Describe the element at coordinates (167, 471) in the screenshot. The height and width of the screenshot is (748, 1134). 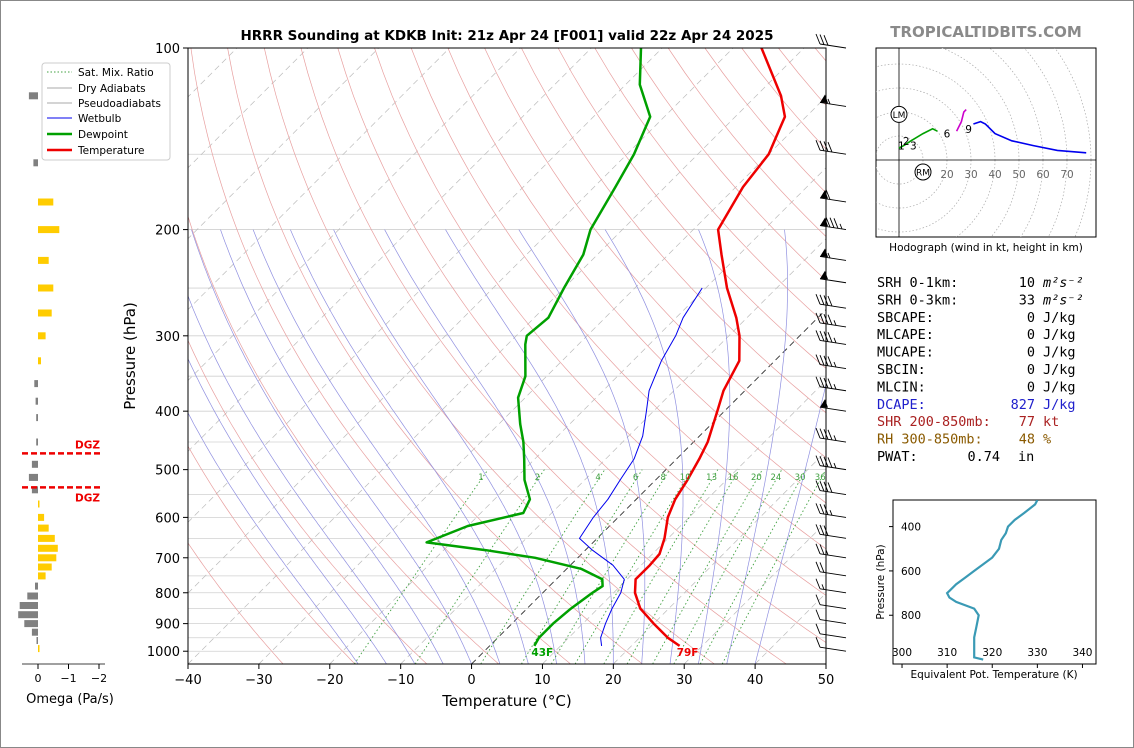
I see `y-tick-label: 500` at that location.